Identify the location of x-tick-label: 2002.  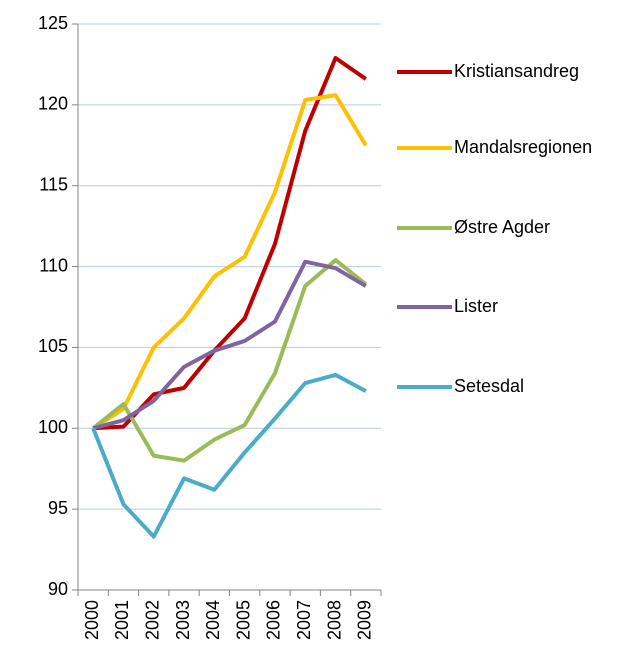
(153, 620).